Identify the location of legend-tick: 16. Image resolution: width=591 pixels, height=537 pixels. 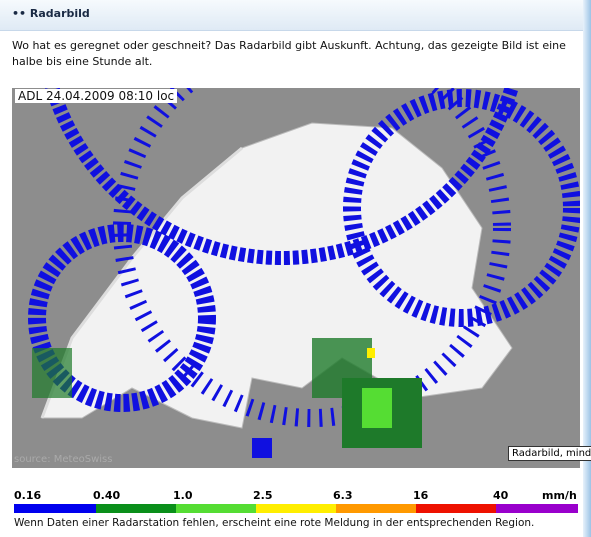
(421, 495).